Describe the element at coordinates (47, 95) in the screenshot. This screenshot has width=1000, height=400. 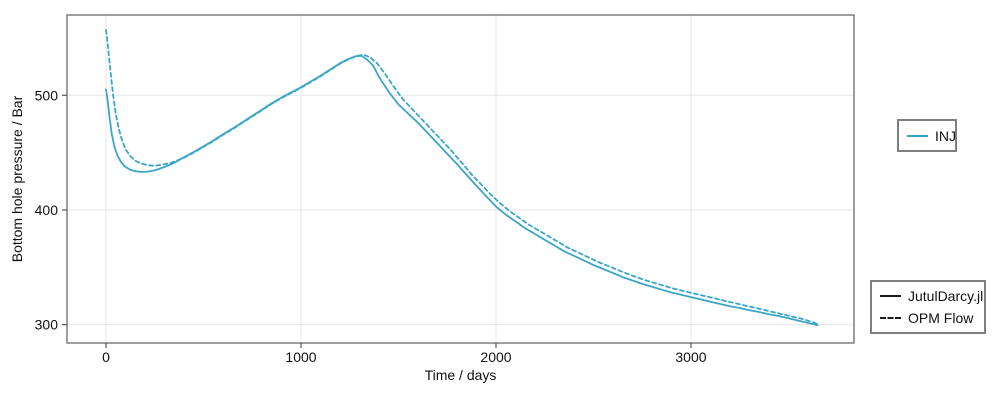
I see `y-tick-label: 500` at that location.